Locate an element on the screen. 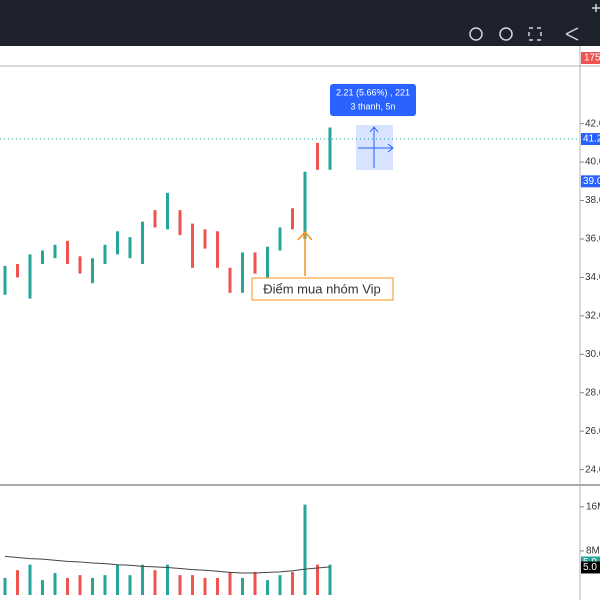  annotation: Điểm mua nhóm Vip is located at coordinates (322, 288).